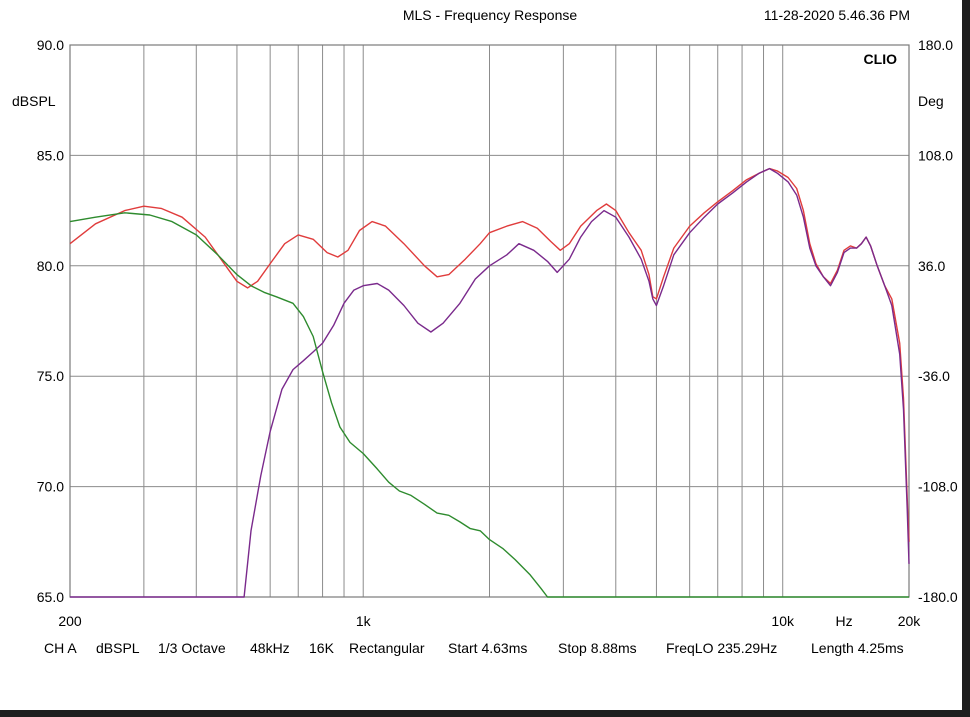  Describe the element at coordinates (118, 648) in the screenshot. I see `status-unit: dBSPL` at that location.